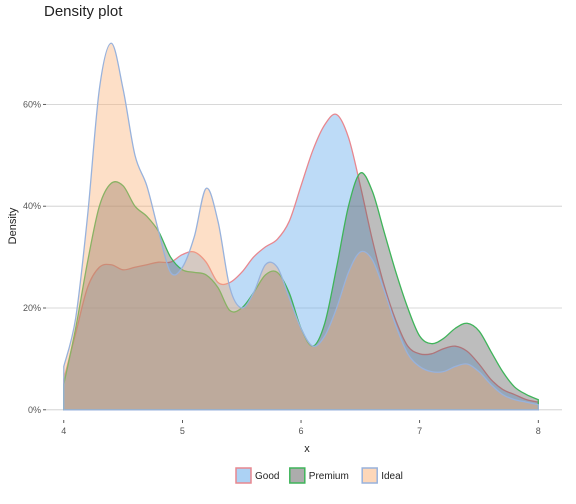 The height and width of the screenshot is (504, 576). I want to click on legend-label: Premium, so click(329, 476).